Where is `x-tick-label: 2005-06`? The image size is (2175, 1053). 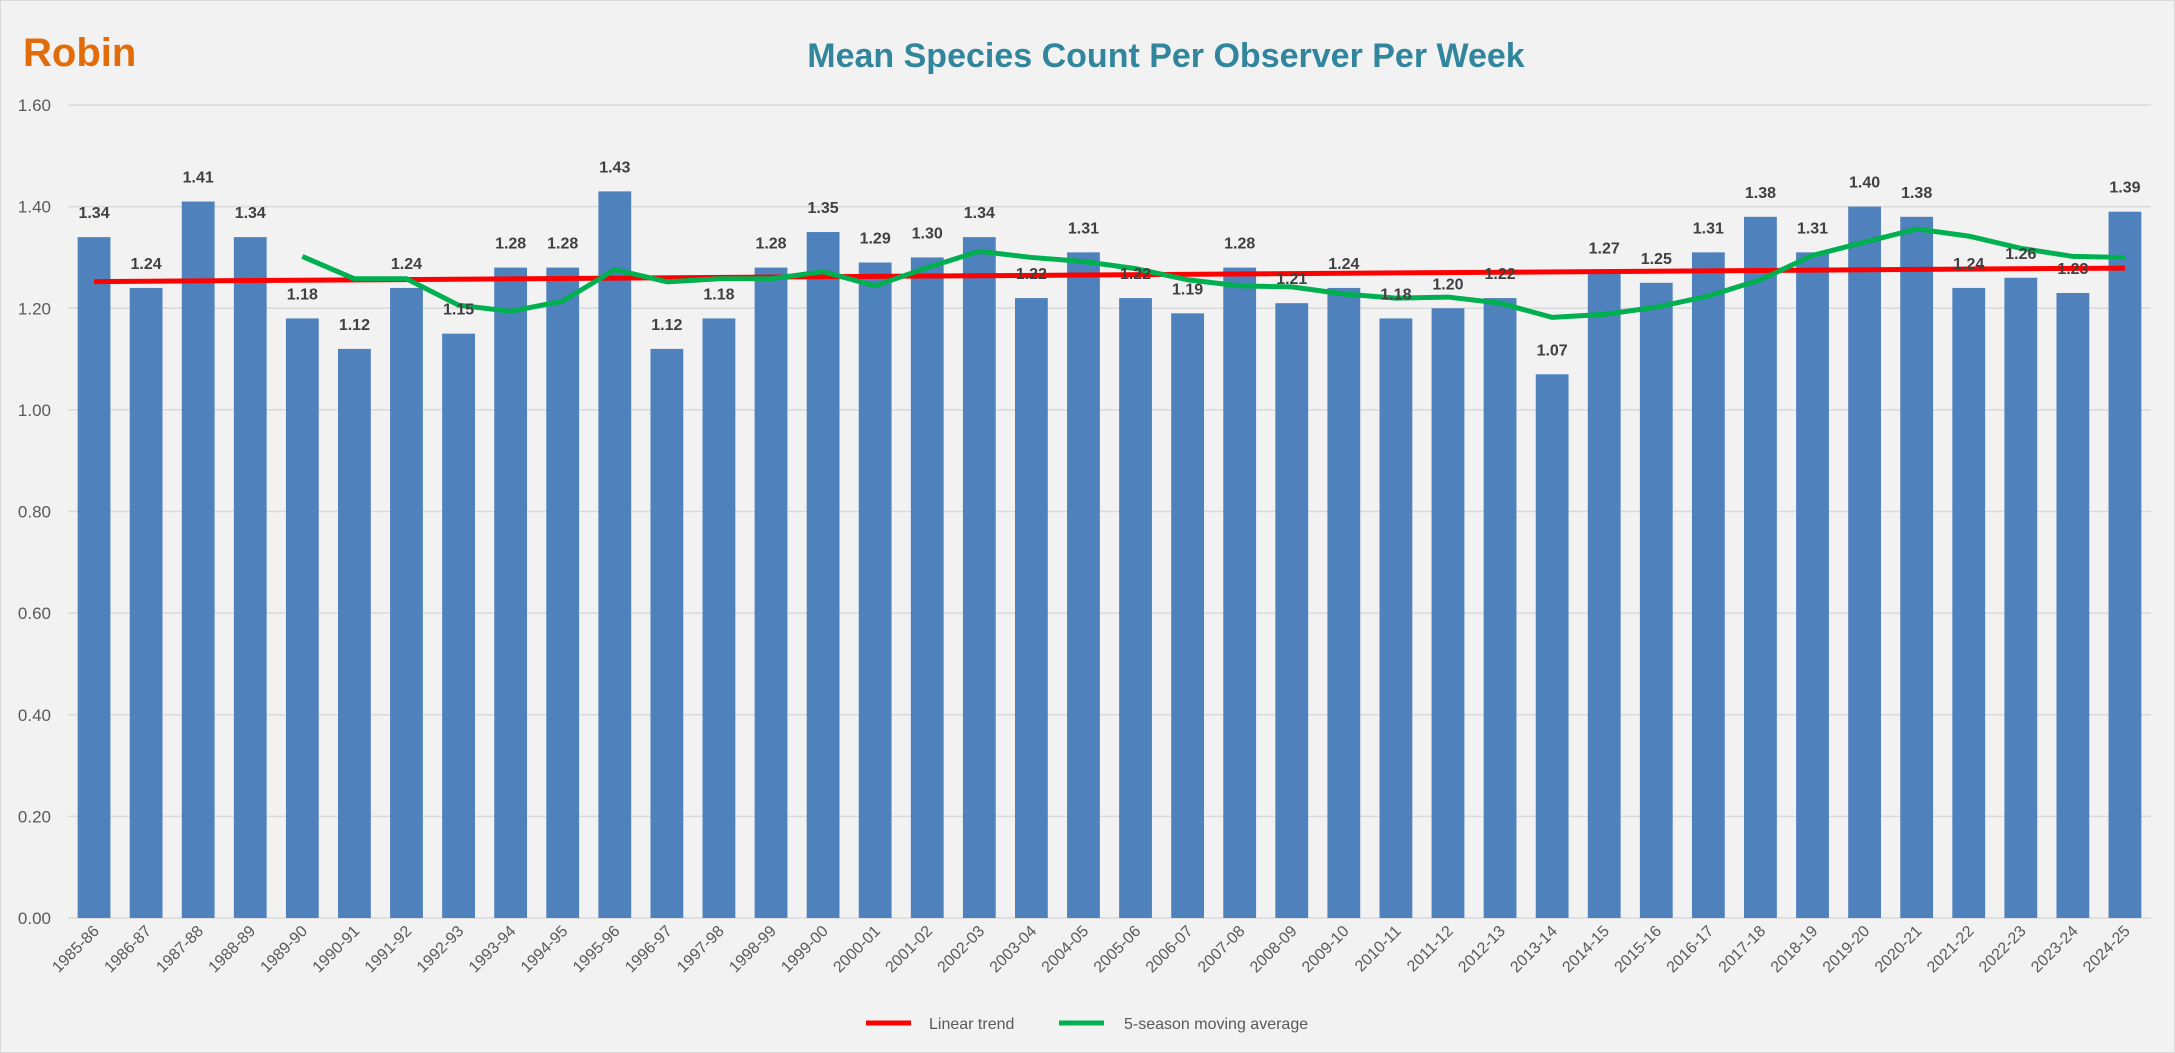 x-tick-label: 2005-06 is located at coordinates (1118, 950).